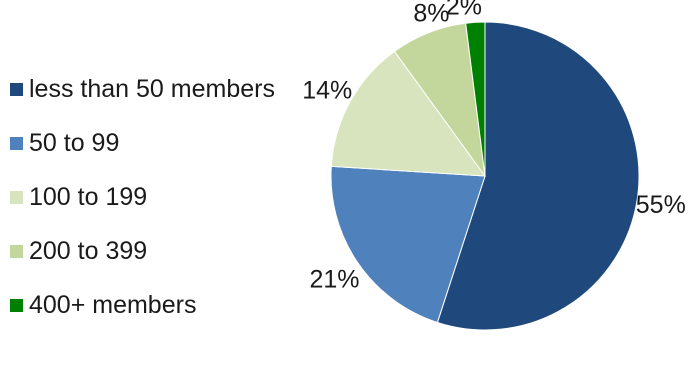 The width and height of the screenshot is (700, 375). I want to click on legend-item-400-plus: 400+ members, so click(142, 305).